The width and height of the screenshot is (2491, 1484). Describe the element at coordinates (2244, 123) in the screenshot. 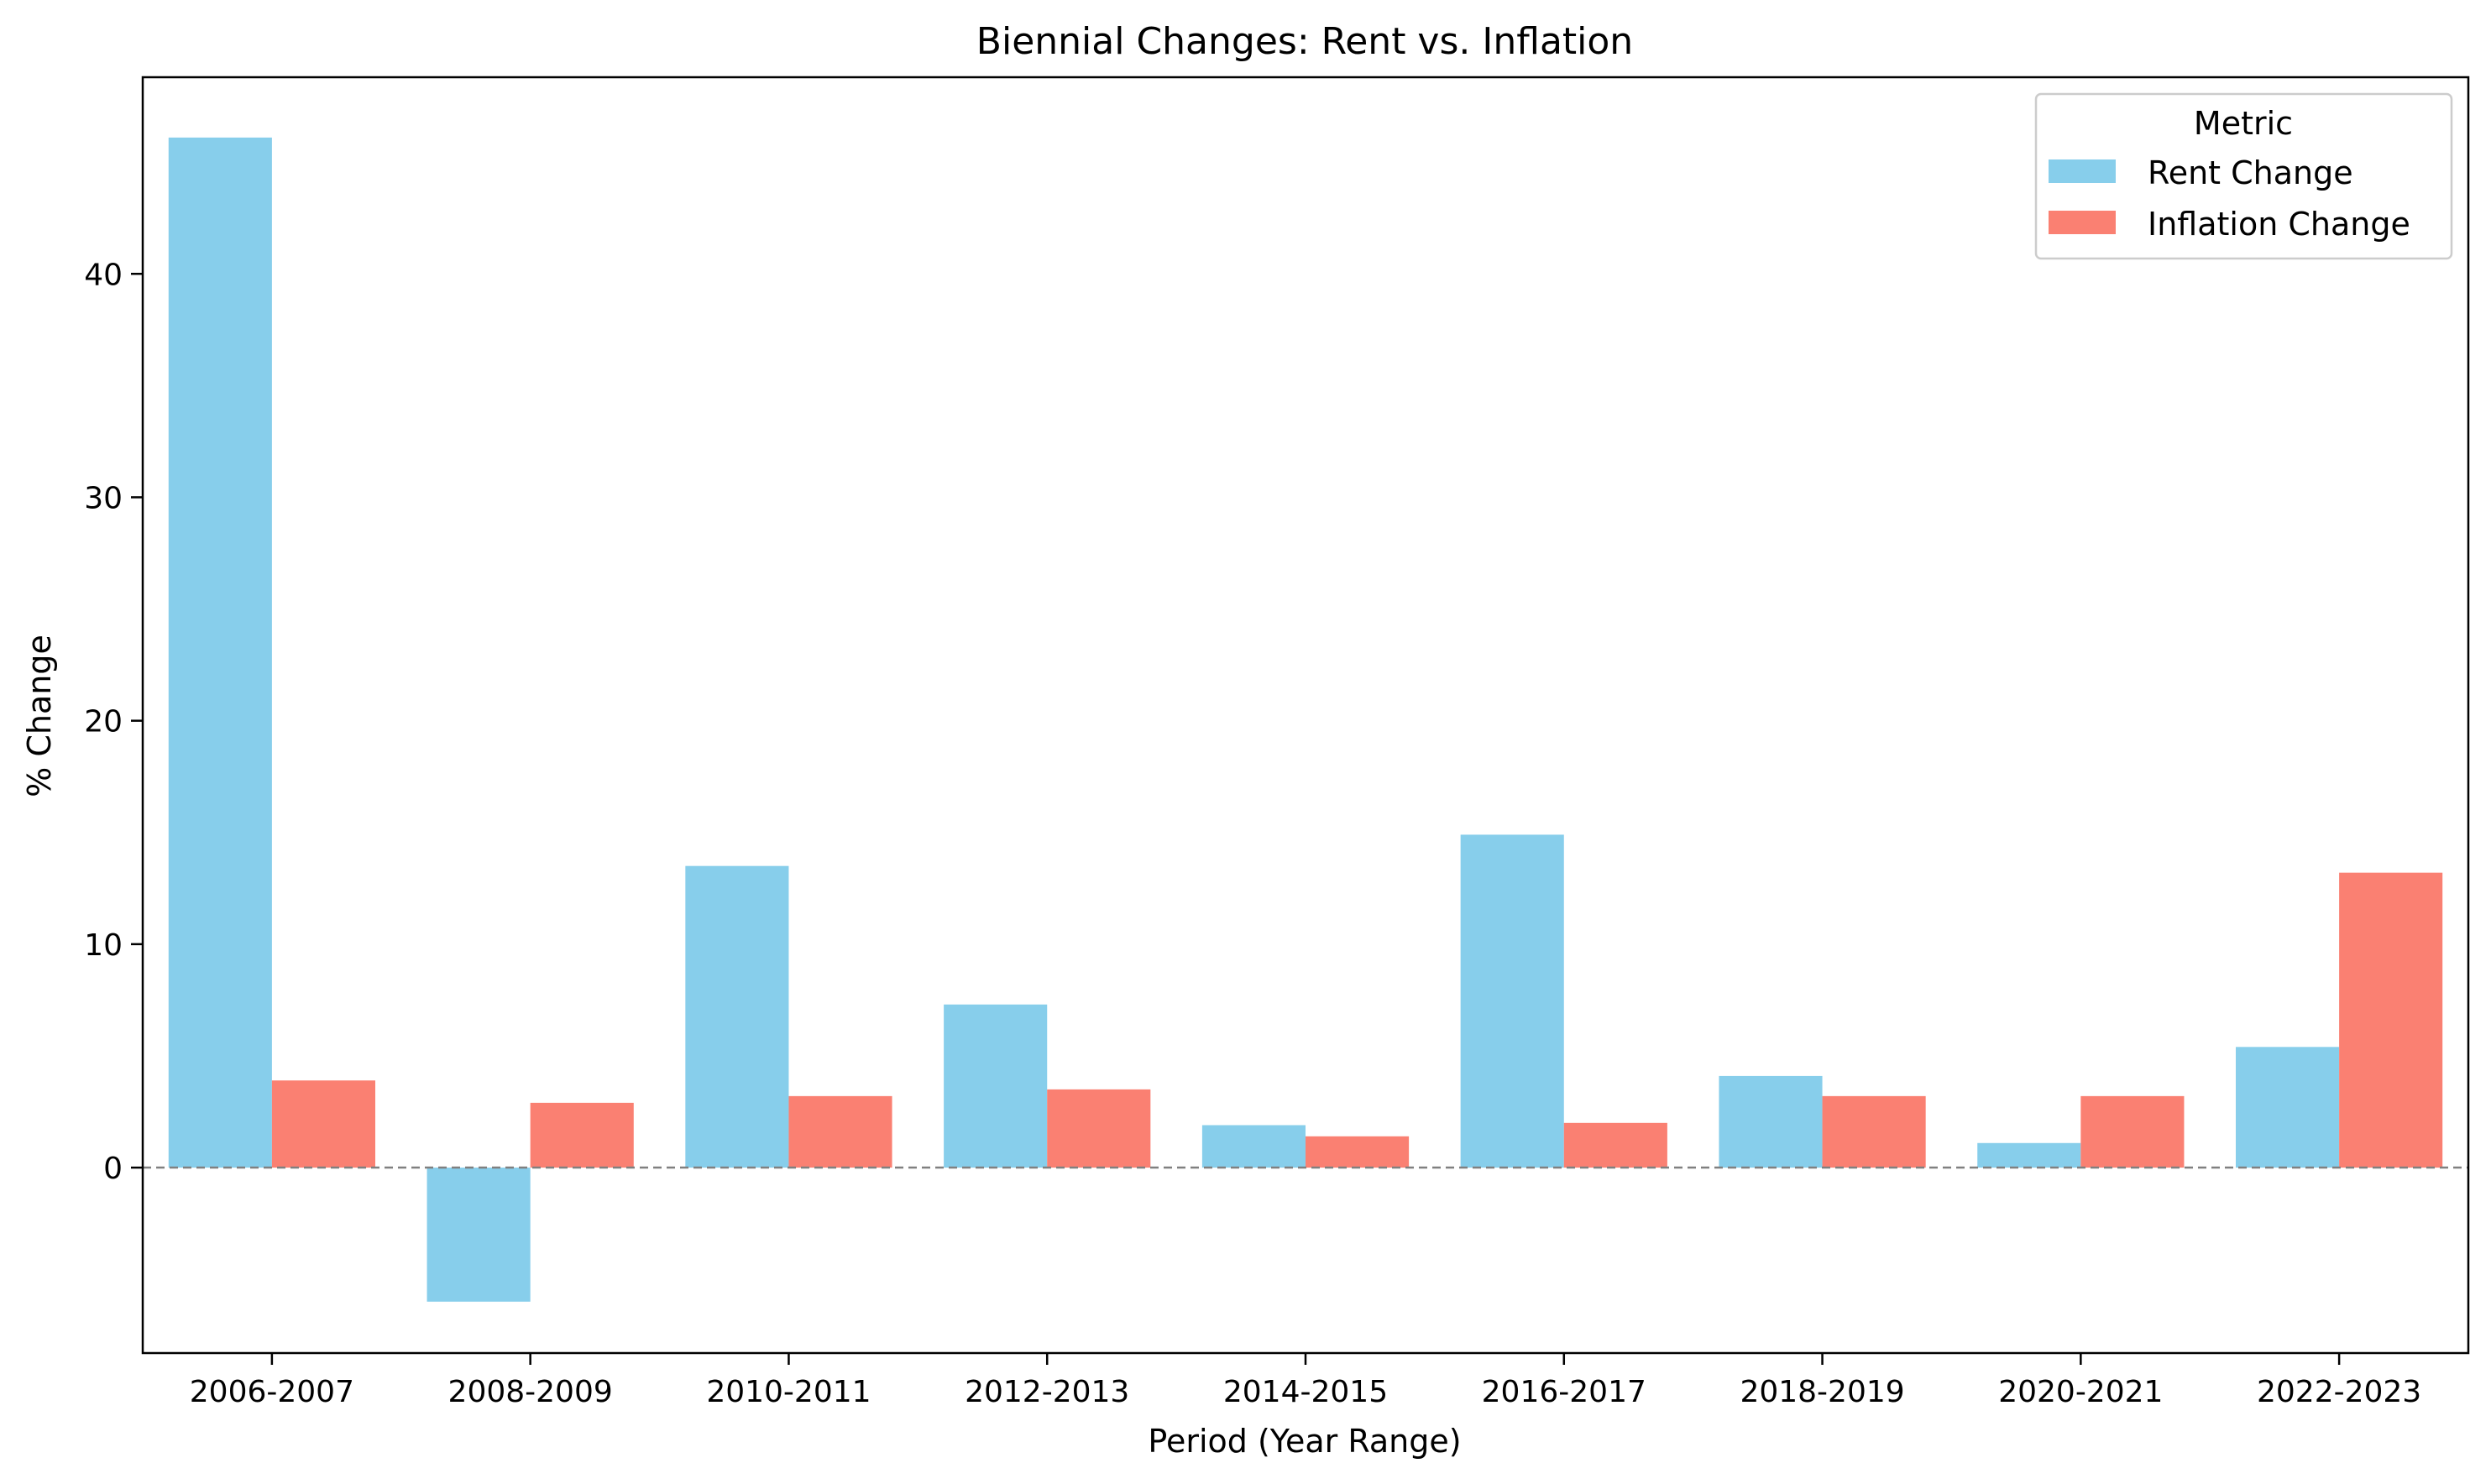

I see `legend-title: Metric` at that location.